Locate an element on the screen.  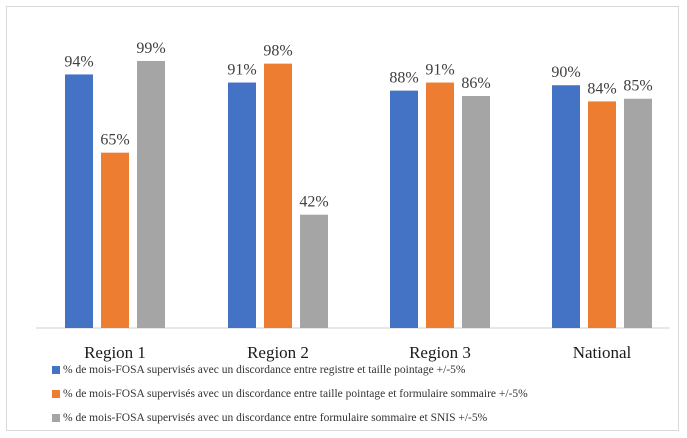
legend-swatch-orange is located at coordinates (56, 394).